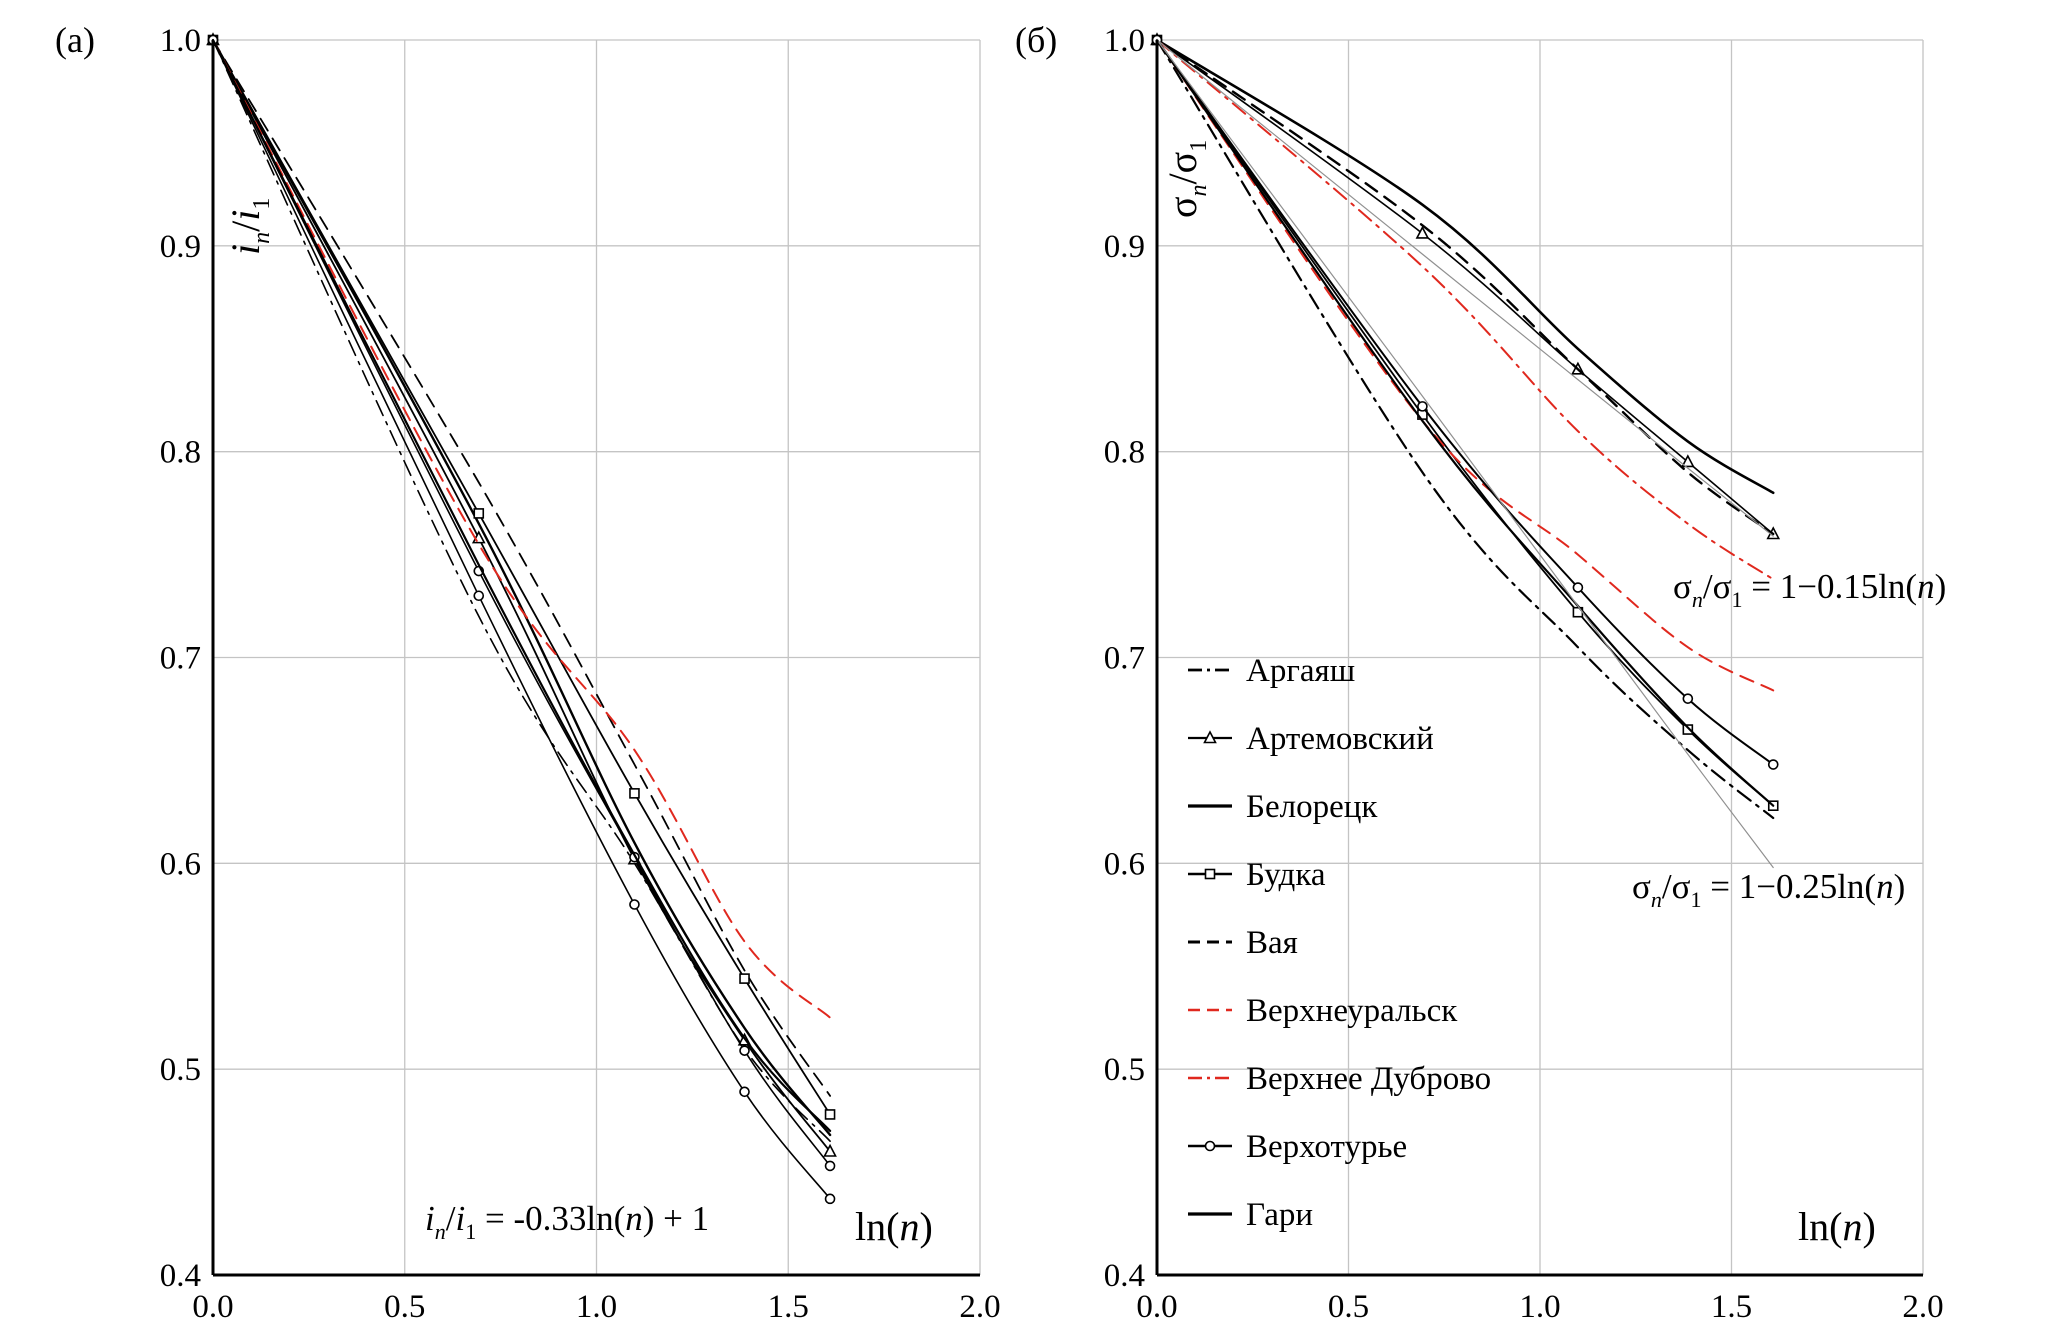 Image resolution: width=2067 pixels, height=1327 pixels. Describe the element at coordinates (180, 1276) in the screenshot. I see `panel-a-y-tick-0: 0.4` at that location.